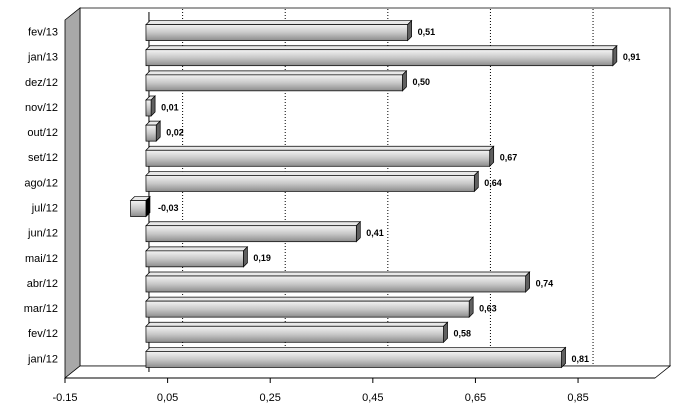 The height and width of the screenshot is (416, 693). I want to click on y-tick-label: mai/12, so click(41, 259).